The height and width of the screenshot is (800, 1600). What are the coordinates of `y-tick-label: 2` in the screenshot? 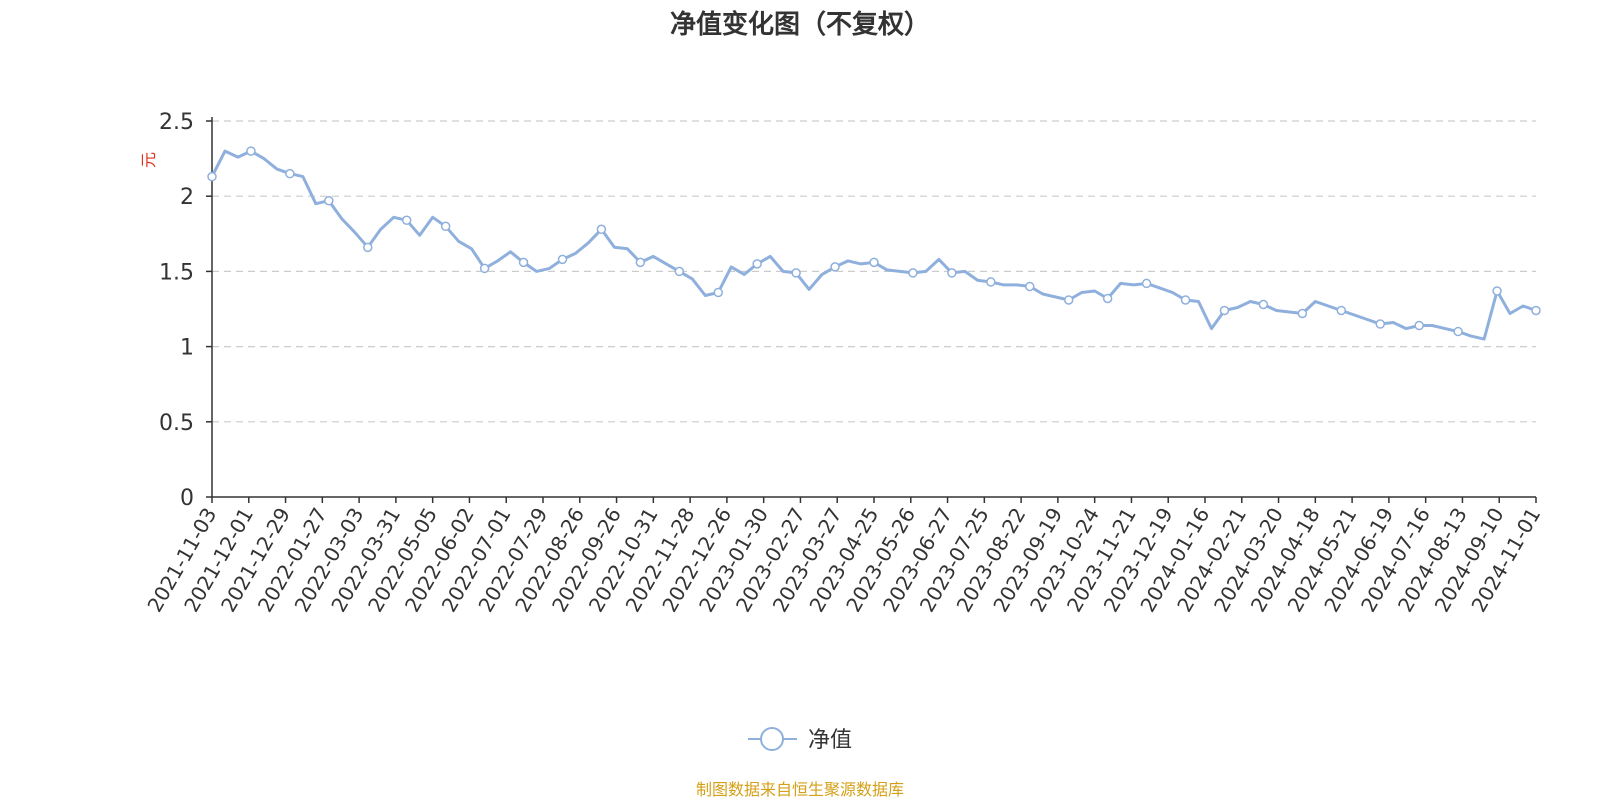 It's located at (187, 197).